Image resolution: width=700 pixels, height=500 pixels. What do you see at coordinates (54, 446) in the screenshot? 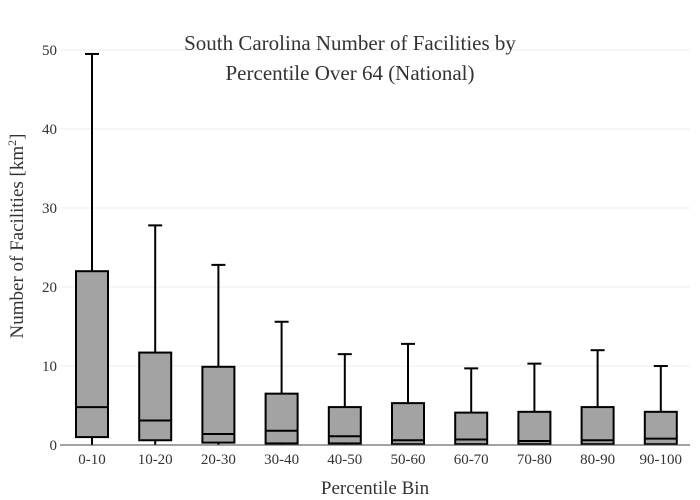
I see `y-tick-label: 0` at bounding box center [54, 446].